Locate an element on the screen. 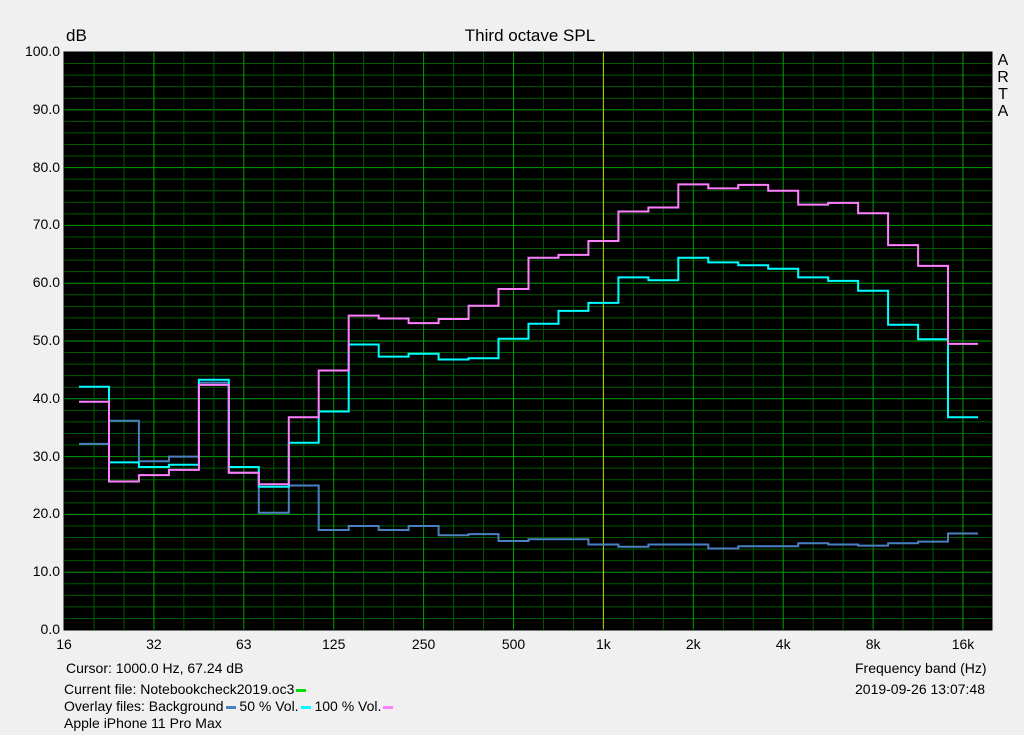 Image resolution: width=1024 pixels, height=735 pixels. legend-100-swatch is located at coordinates (388, 707).